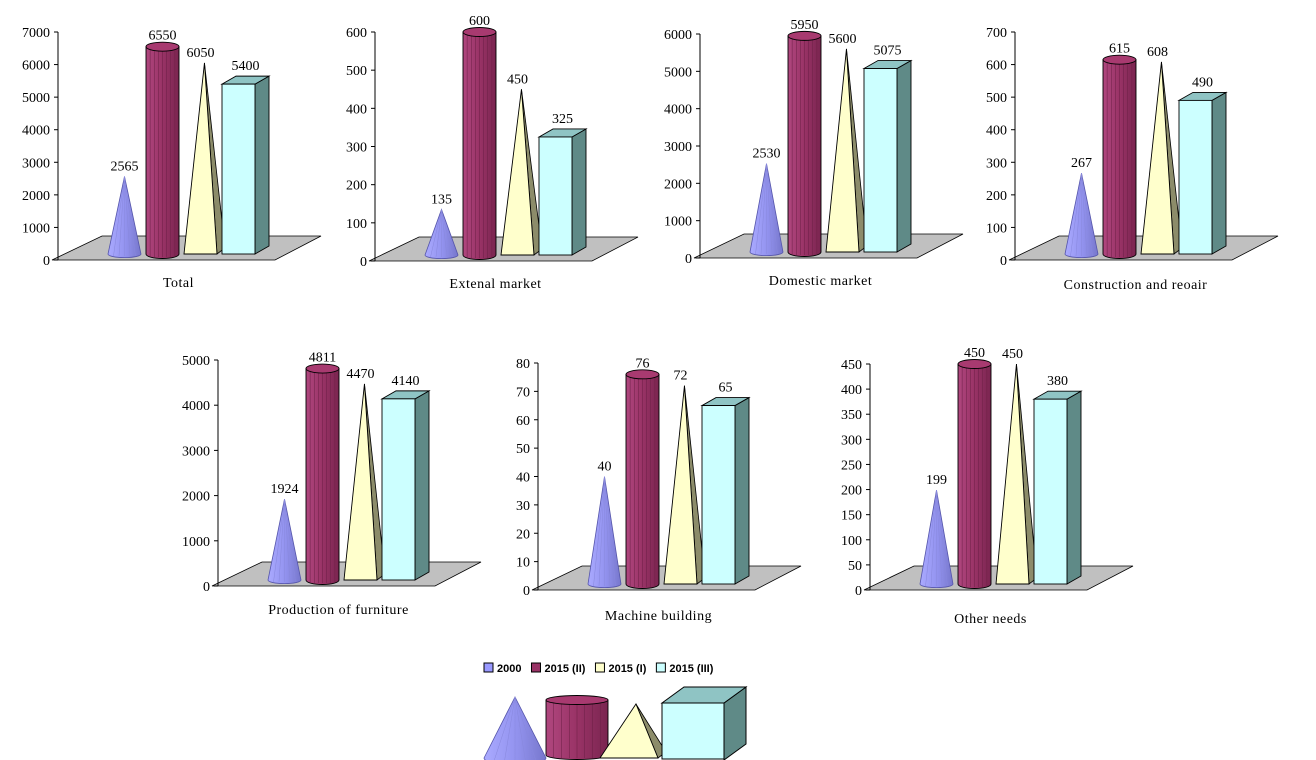 This screenshot has width=1316, height=760. Describe the element at coordinates (658, 616) in the screenshot. I see `chart-title: Machine building` at that location.